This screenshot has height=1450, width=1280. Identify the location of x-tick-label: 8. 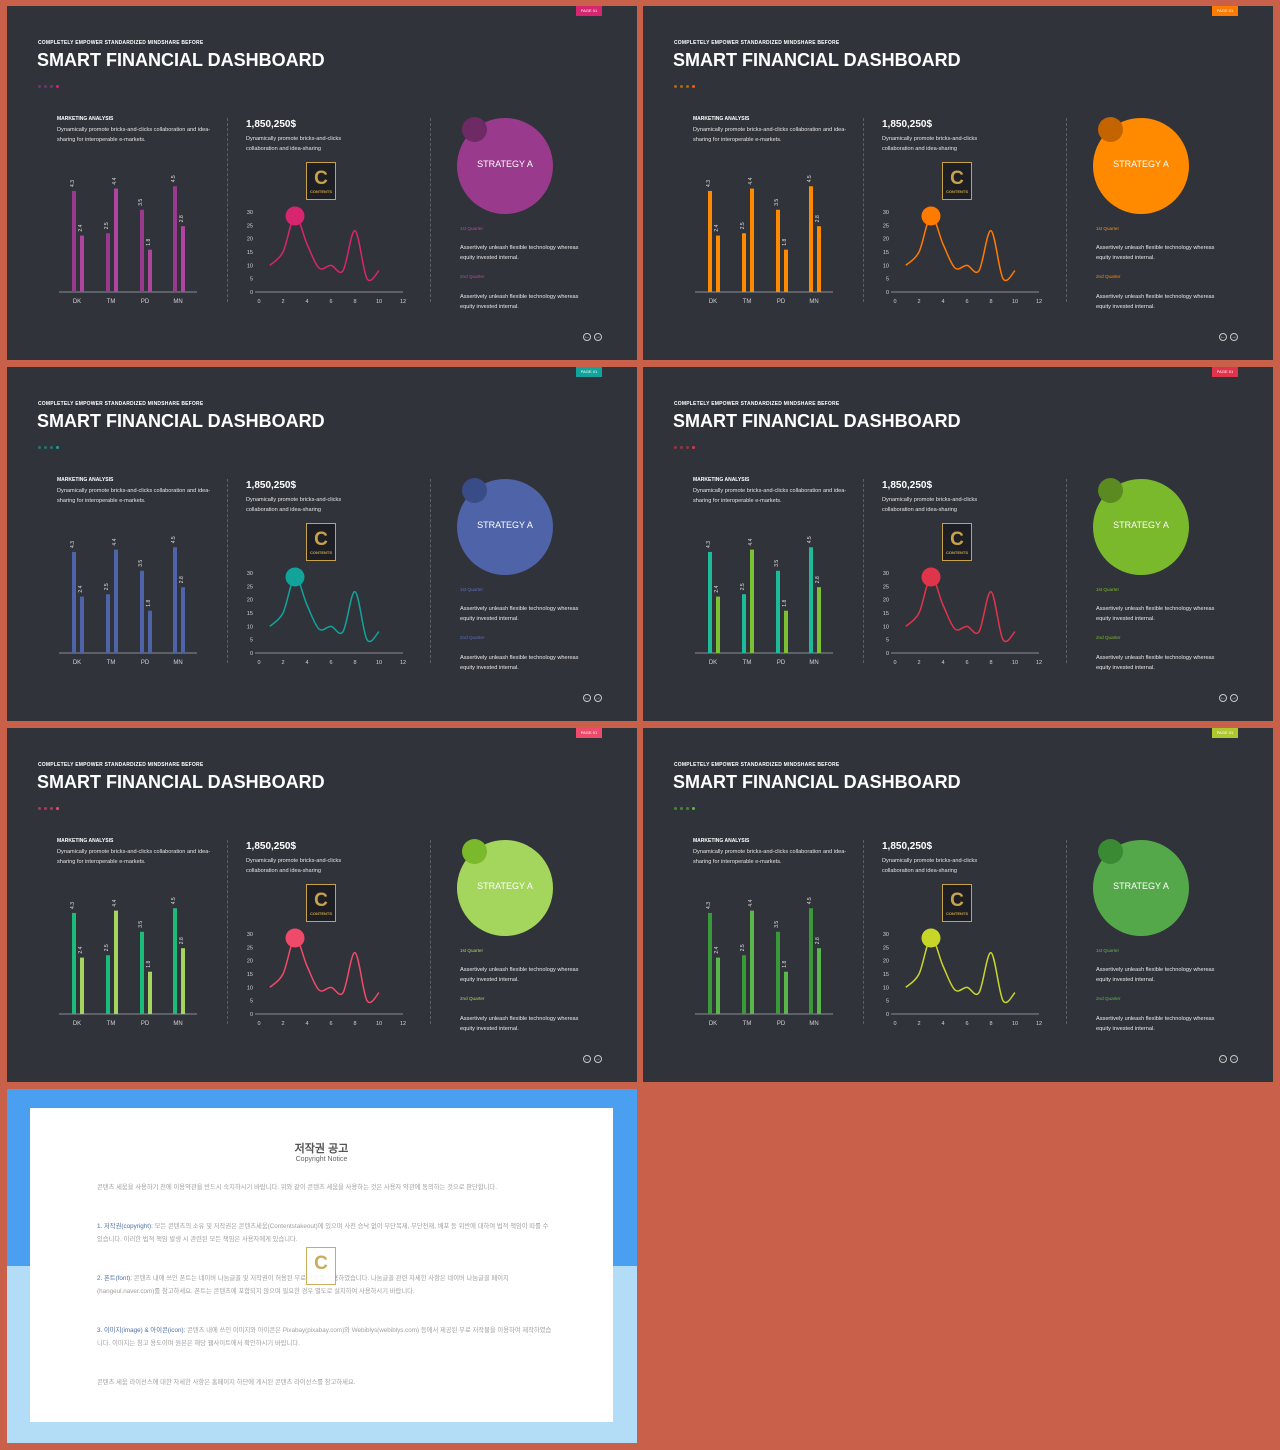
(354, 302).